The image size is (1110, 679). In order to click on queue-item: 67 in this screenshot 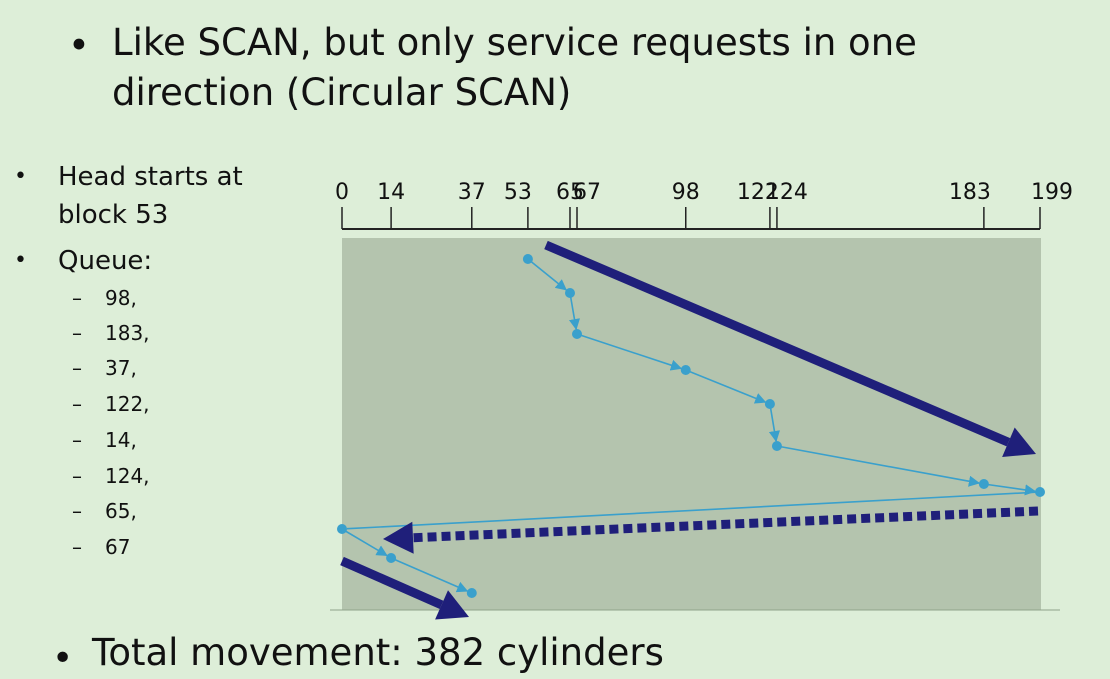, I will do `click(118, 547)`.